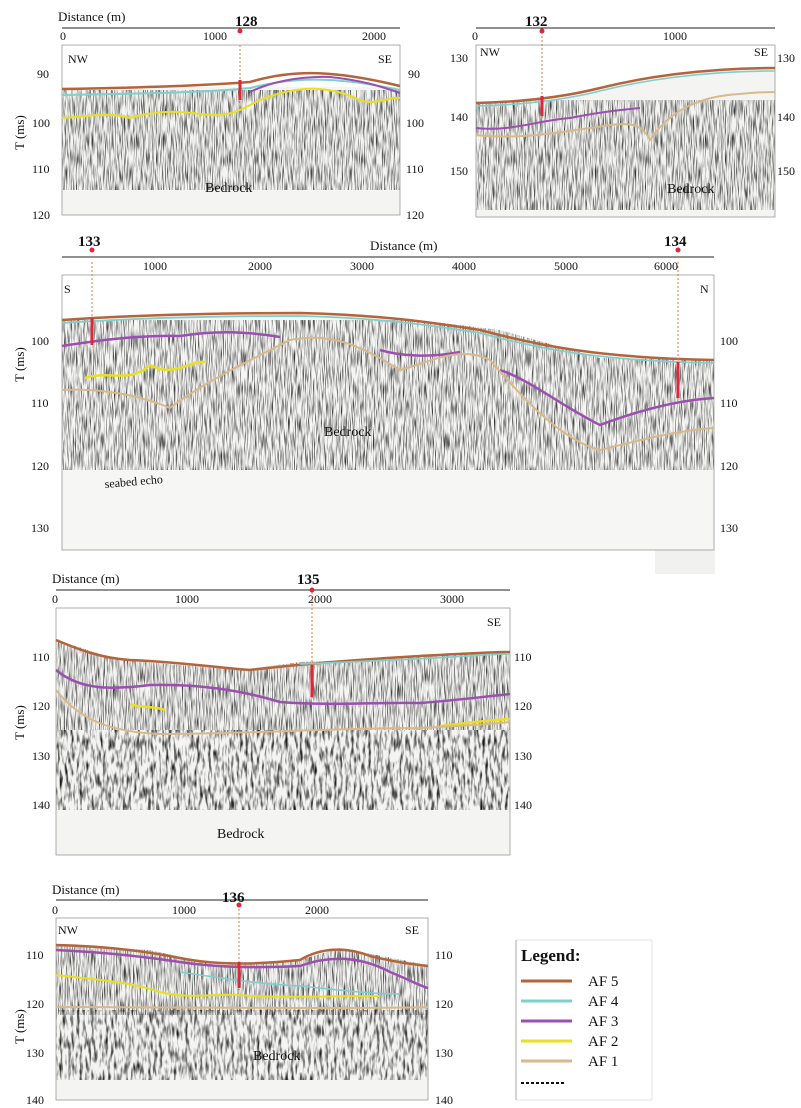 The height and width of the screenshot is (1108, 801). I want to click on site-label-136: 136, so click(233, 898).